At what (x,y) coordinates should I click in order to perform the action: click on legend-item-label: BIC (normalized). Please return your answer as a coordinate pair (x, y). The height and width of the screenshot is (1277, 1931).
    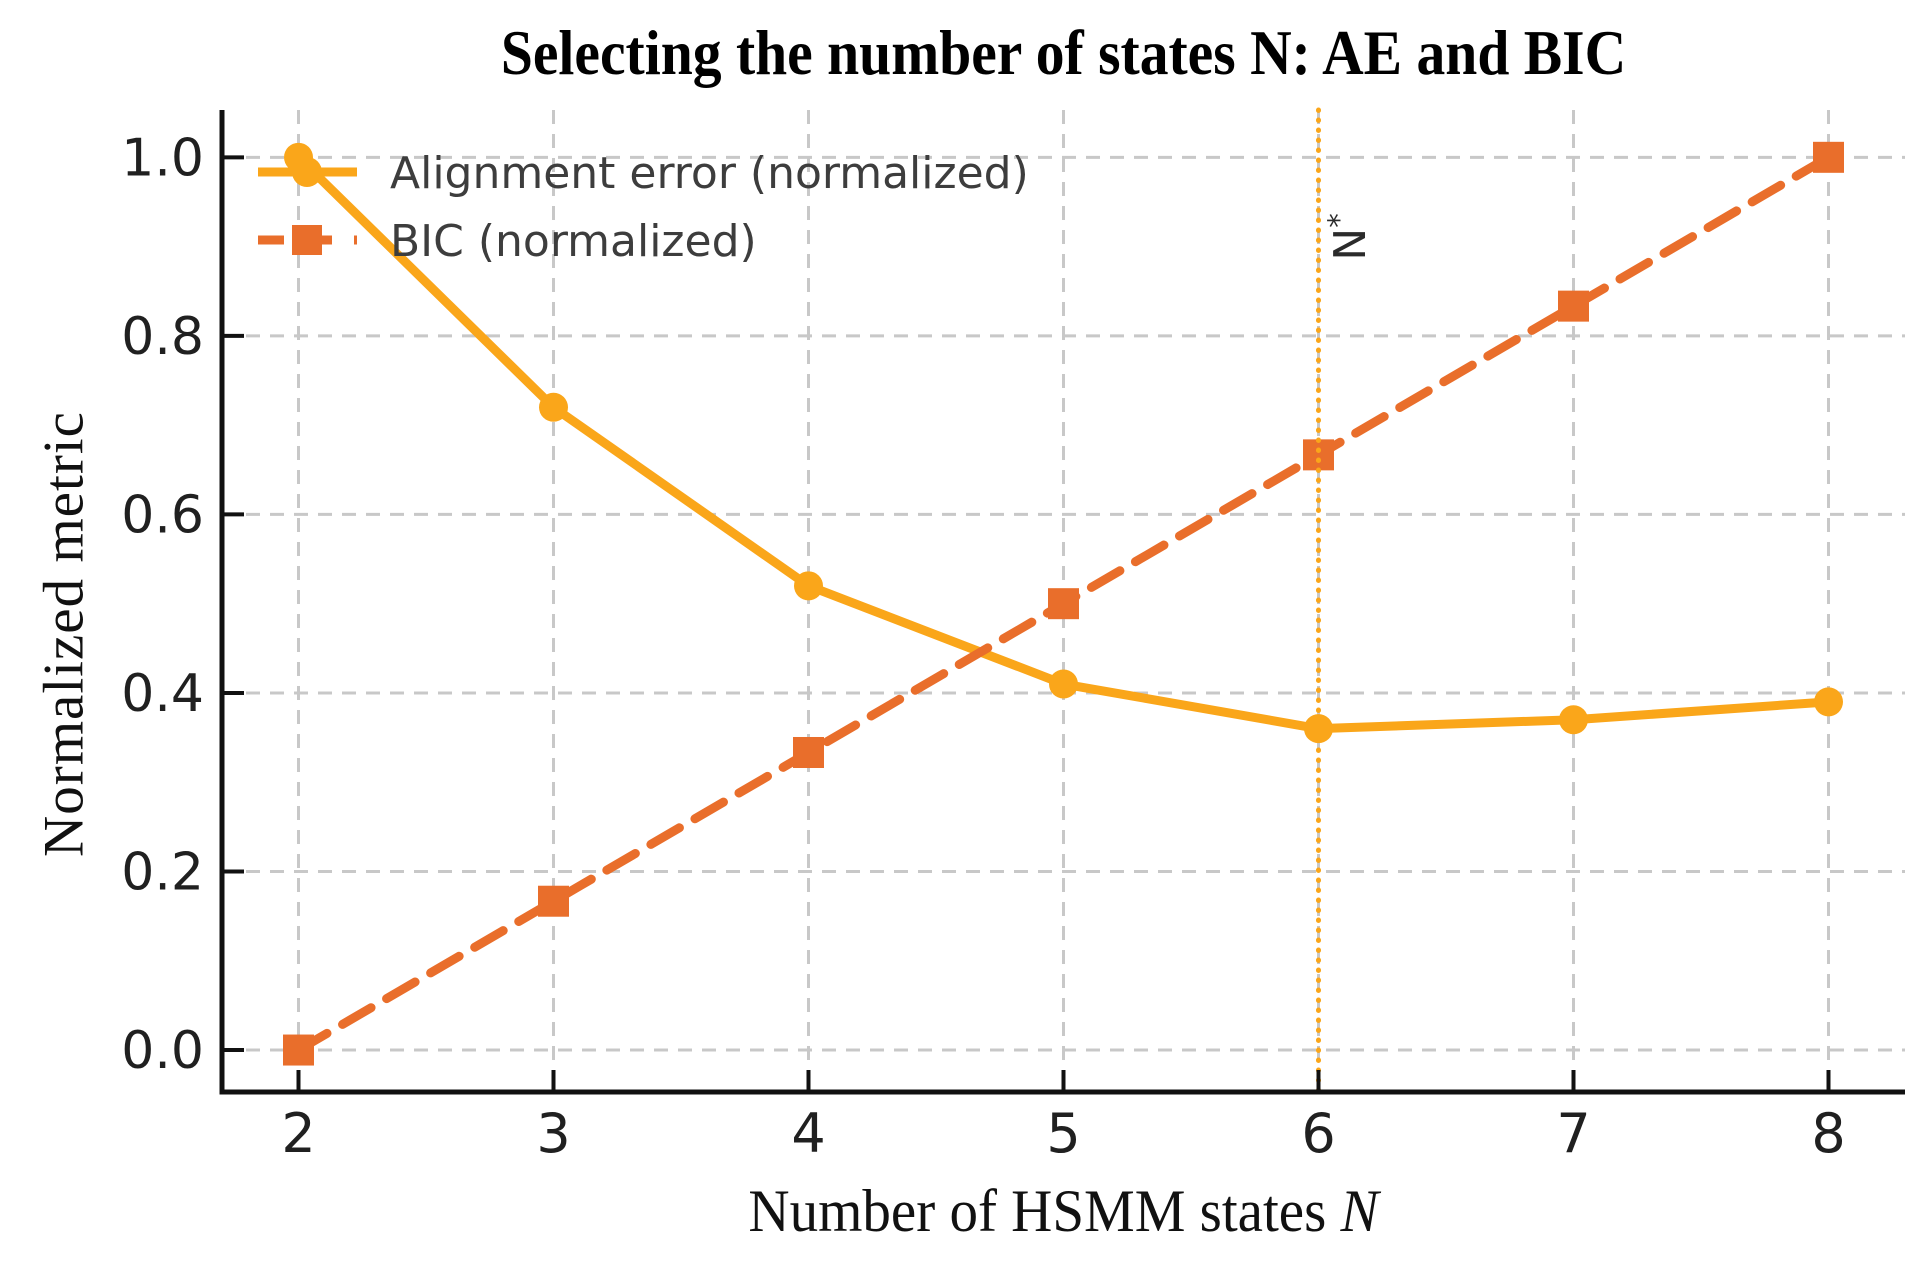
    Looking at the image, I should click on (573, 241).